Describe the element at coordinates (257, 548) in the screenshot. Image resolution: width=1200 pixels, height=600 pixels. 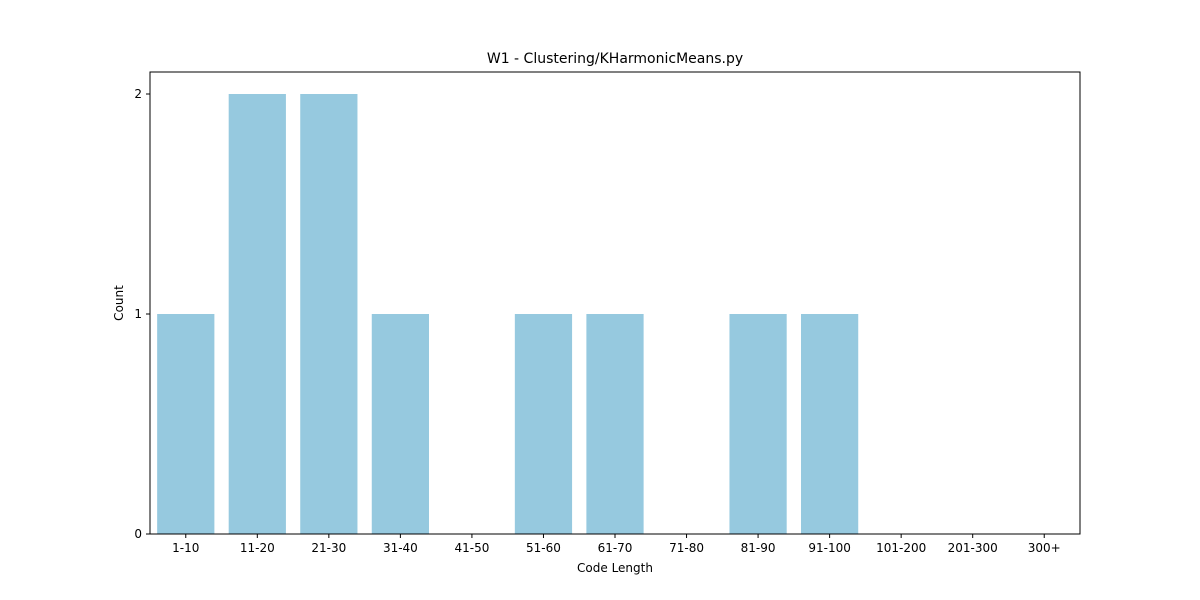
I see `x-tick-label: 11-20` at that location.